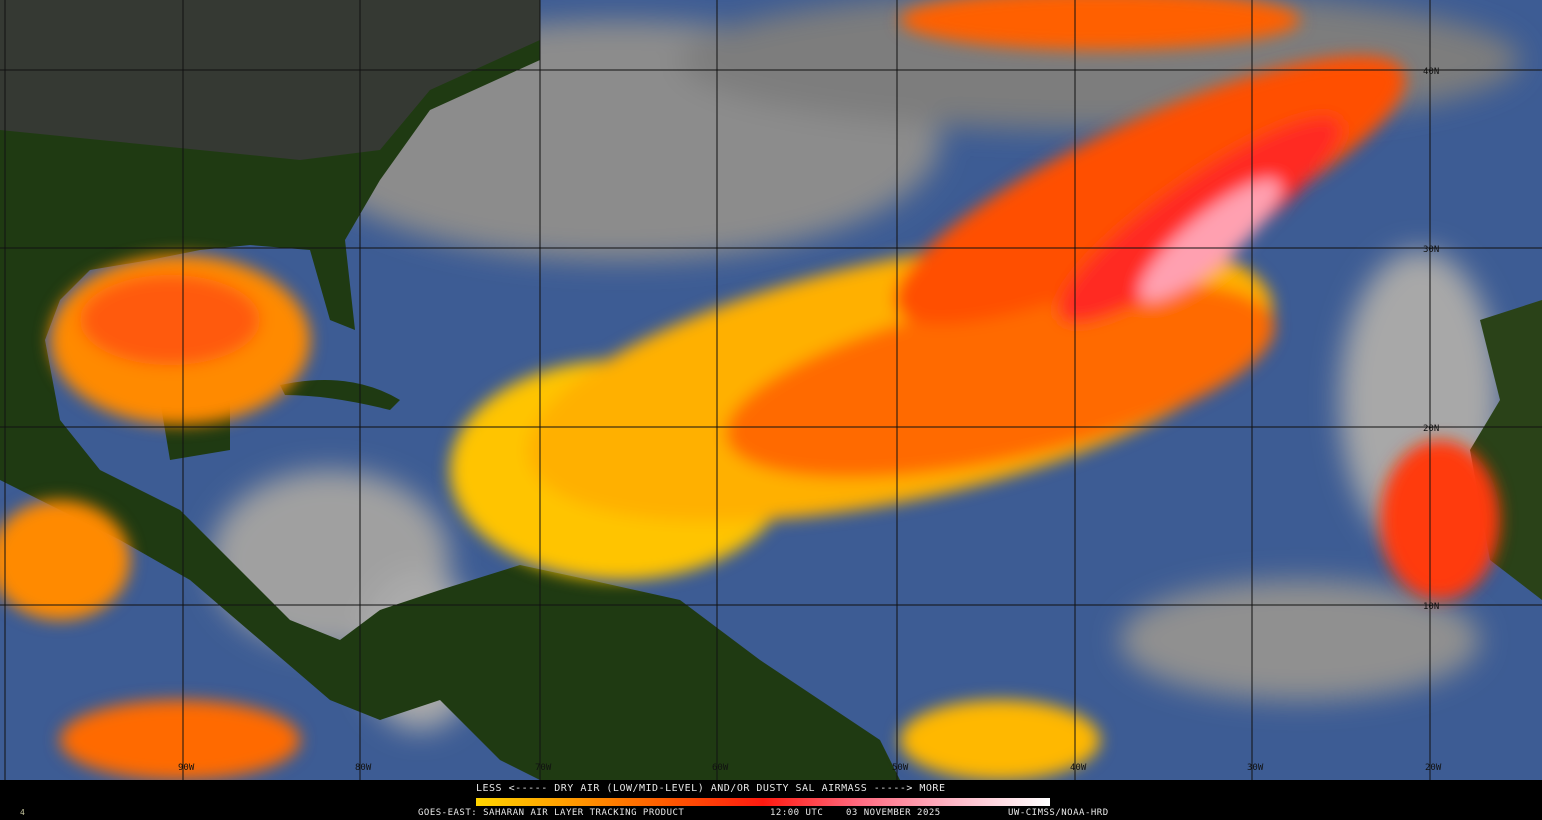 The height and width of the screenshot is (820, 1542). I want to click on lon-label: 20W, so click(1433, 768).